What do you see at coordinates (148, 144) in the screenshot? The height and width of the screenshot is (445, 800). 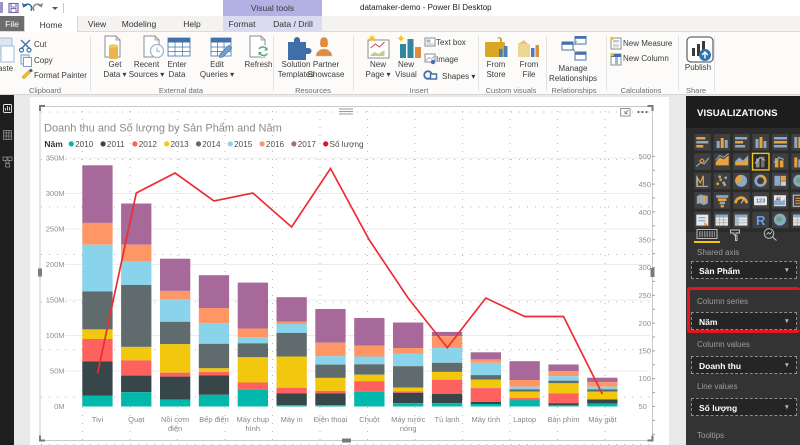 I see `svg-text: 2012` at bounding box center [148, 144].